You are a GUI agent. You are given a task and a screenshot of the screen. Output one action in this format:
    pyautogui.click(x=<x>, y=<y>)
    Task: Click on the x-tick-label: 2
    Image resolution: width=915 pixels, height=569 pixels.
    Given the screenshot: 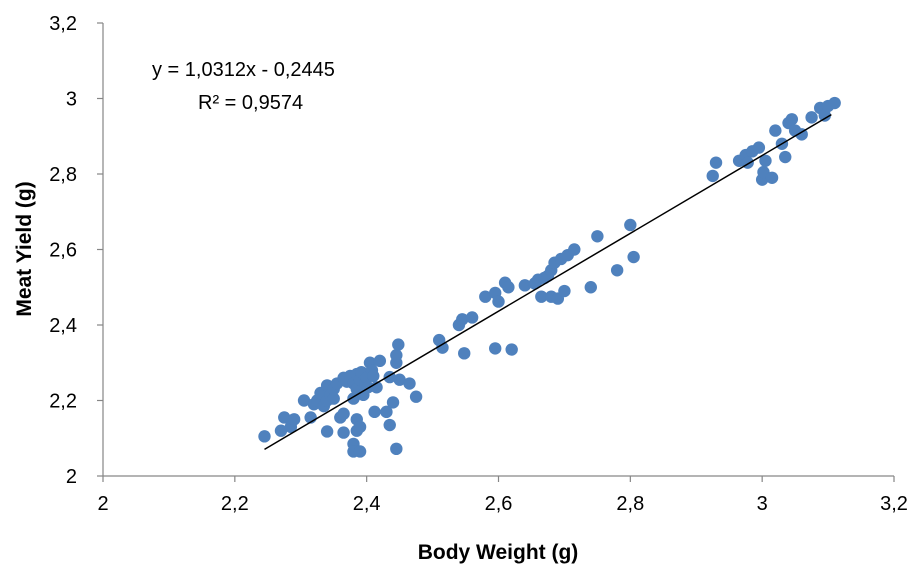 What is the action you would take?
    pyautogui.click(x=102, y=504)
    